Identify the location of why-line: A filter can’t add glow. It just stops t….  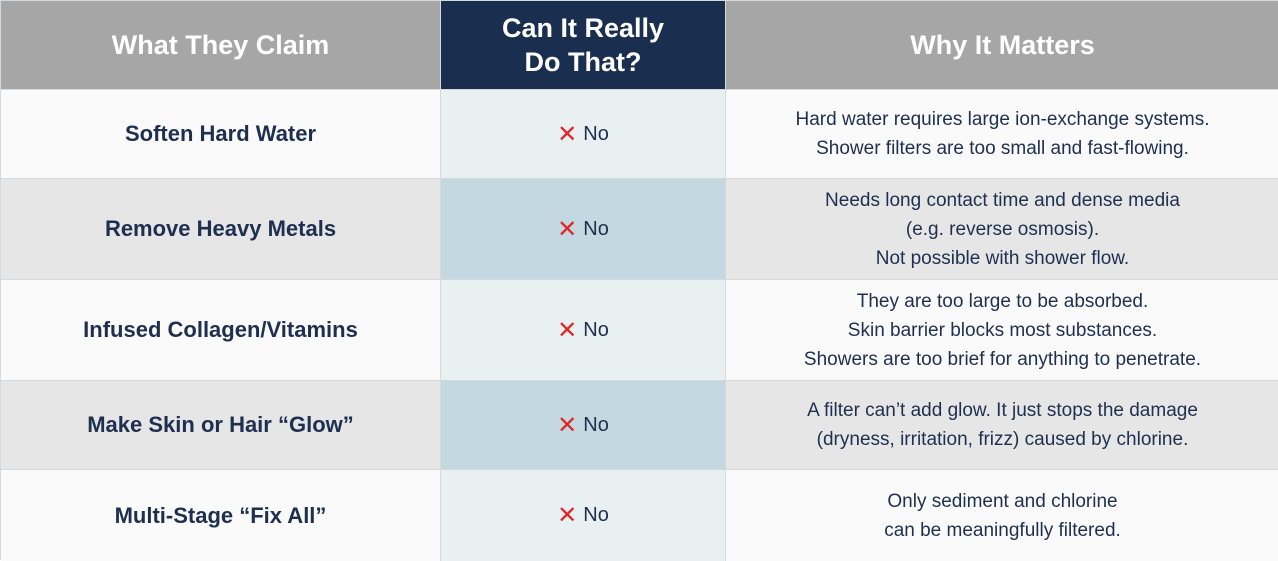
(1002, 410).